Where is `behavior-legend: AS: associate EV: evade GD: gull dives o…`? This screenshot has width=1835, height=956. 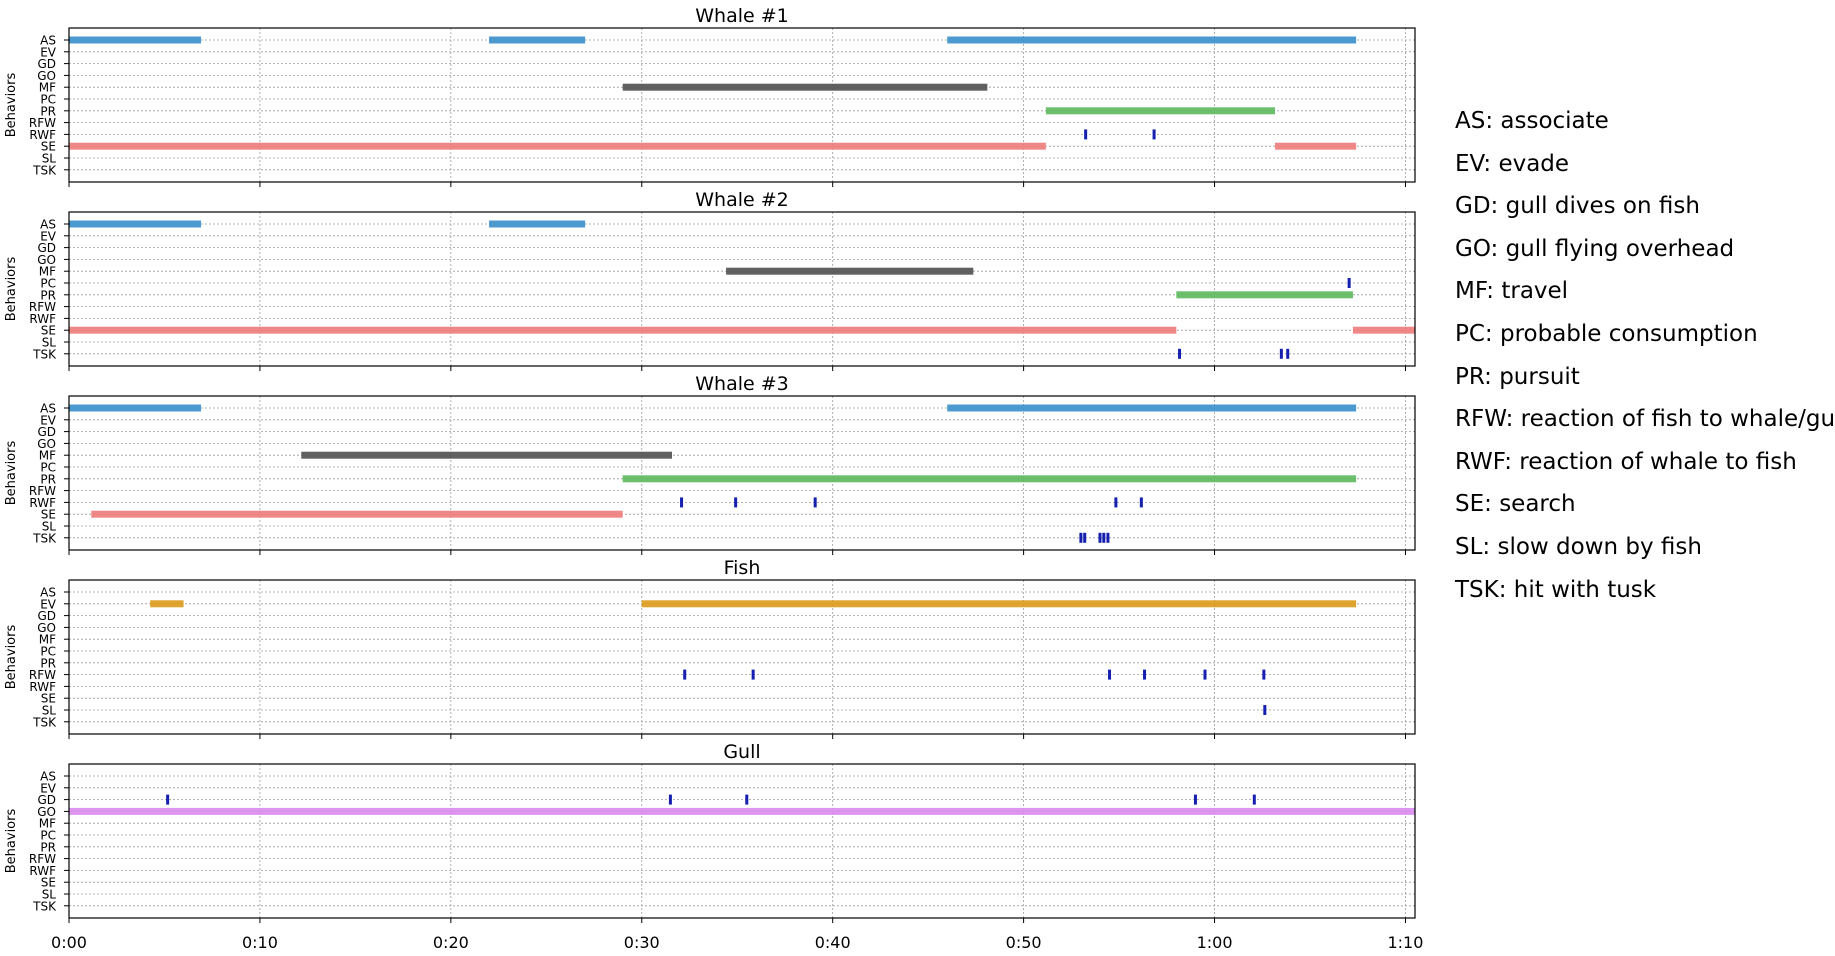
behavior-legend: AS: associate EV: evade GD: gull dives o… is located at coordinates (1645, 361).